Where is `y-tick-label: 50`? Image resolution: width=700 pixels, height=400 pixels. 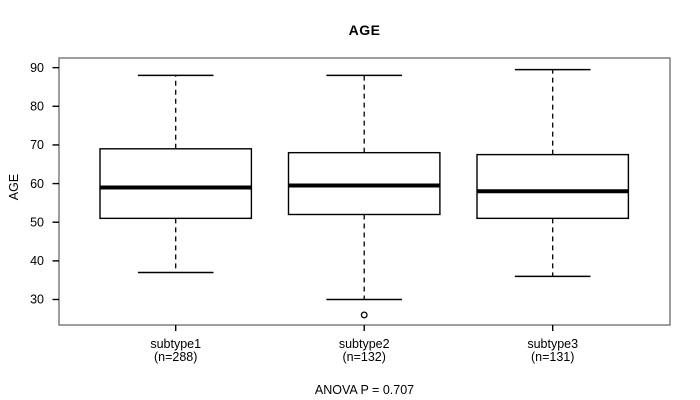 y-tick-label: 50 is located at coordinates (37, 222).